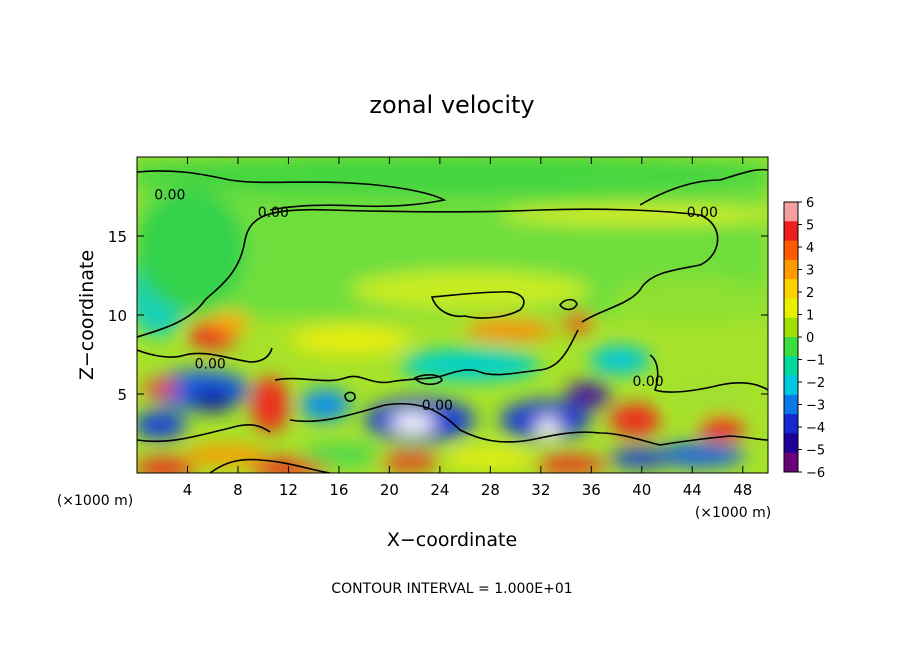  I want to click on field-red-b, so click(270, 405).